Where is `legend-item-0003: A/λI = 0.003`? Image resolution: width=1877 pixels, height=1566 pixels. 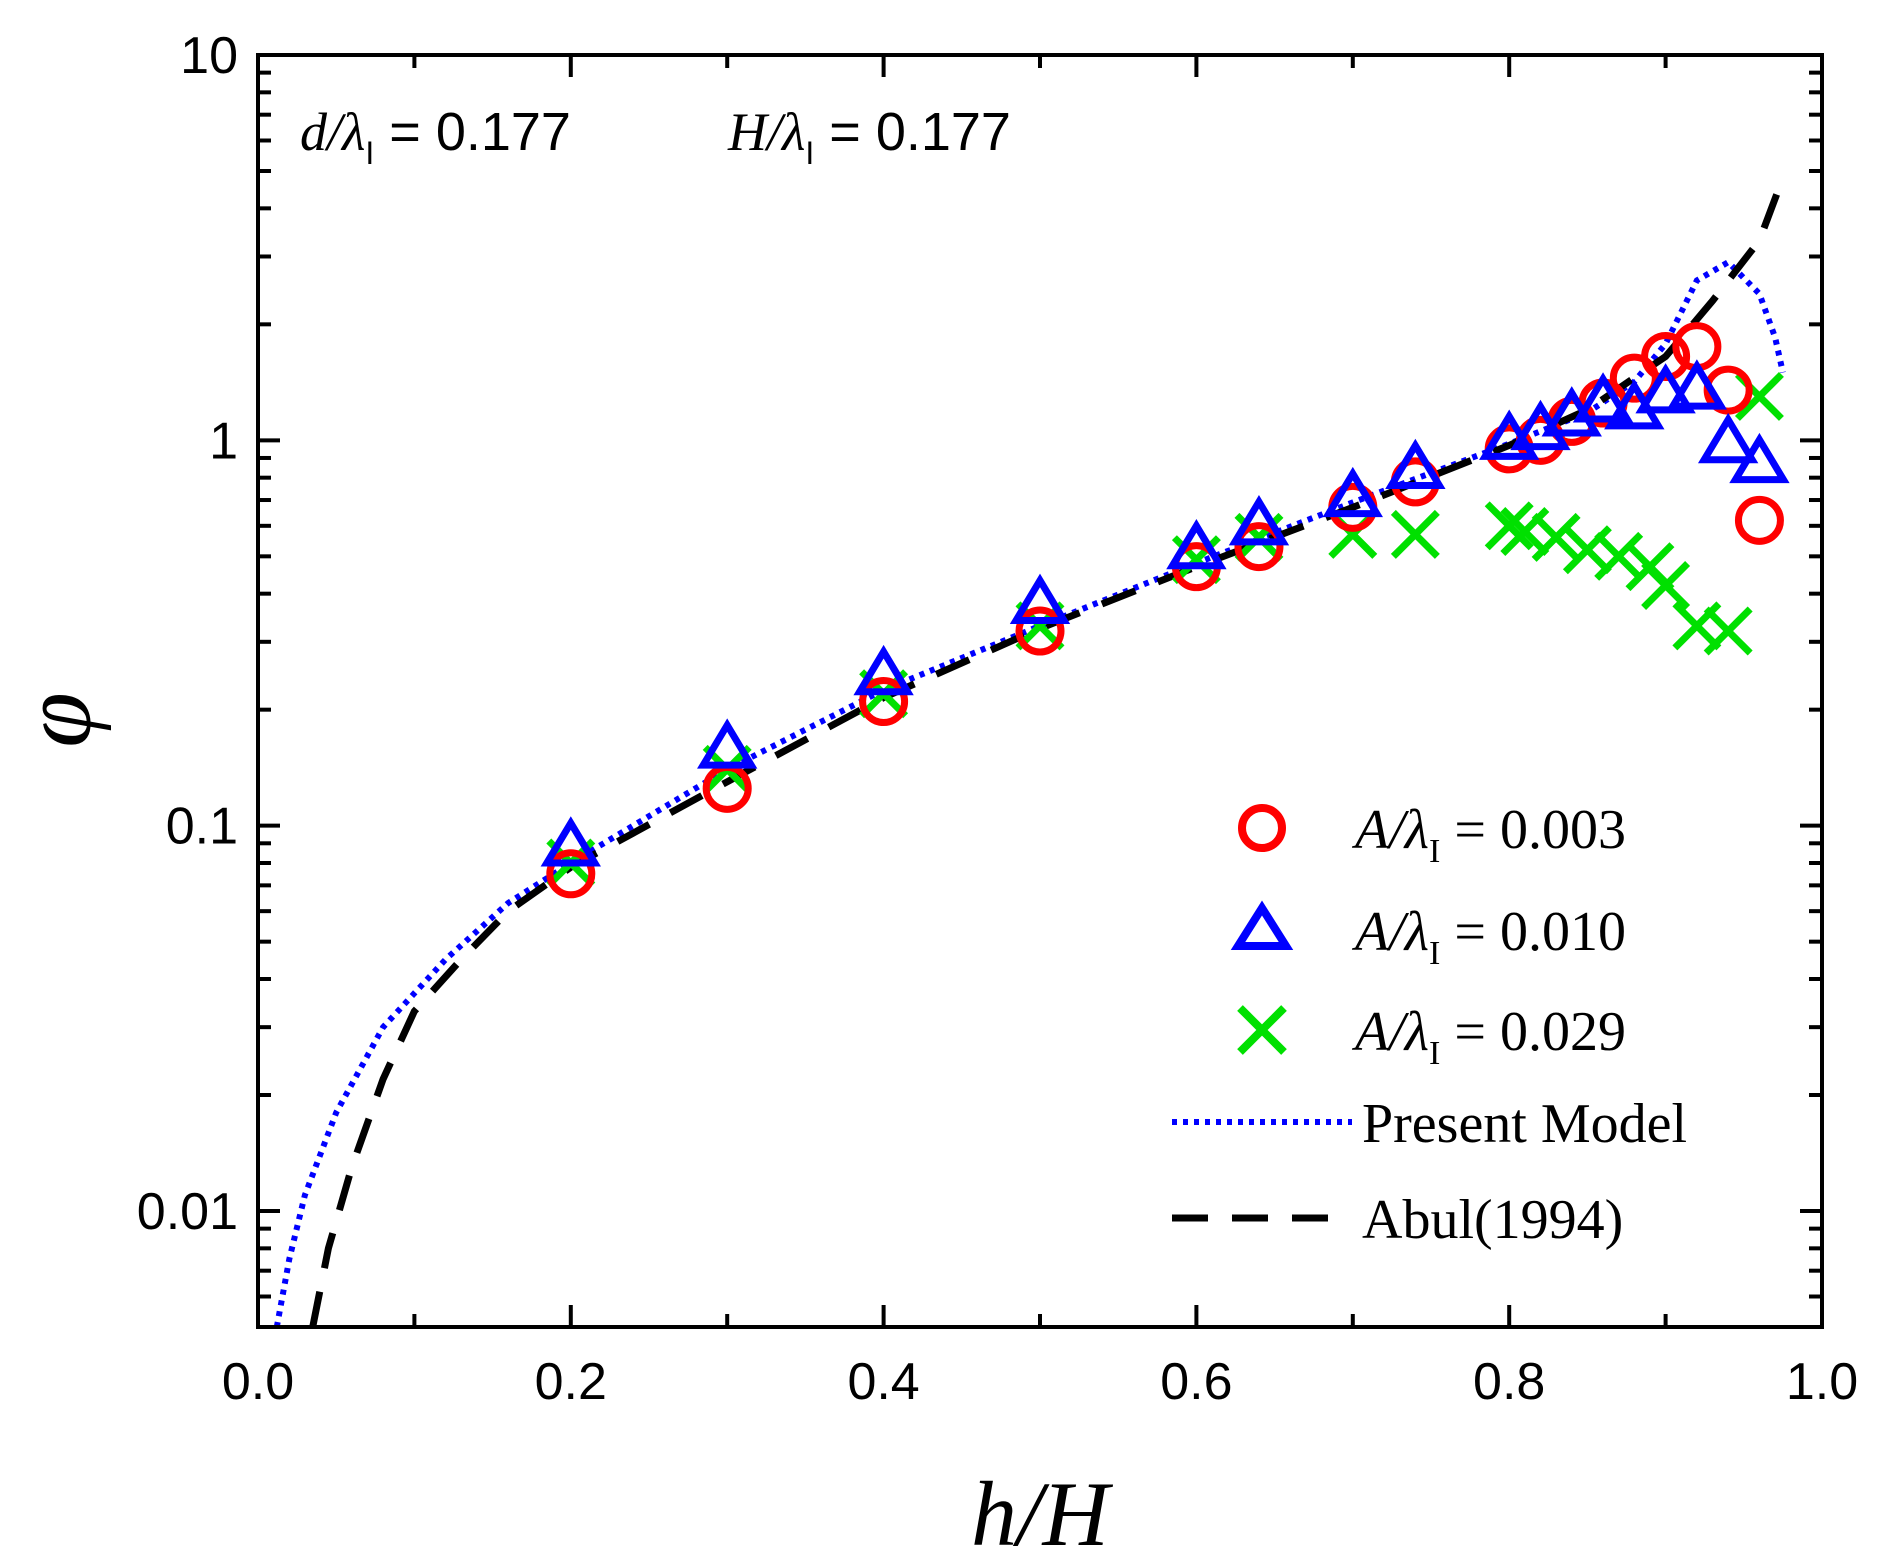 legend-item-0003: A/λI = 0.003 is located at coordinates (1432, 834).